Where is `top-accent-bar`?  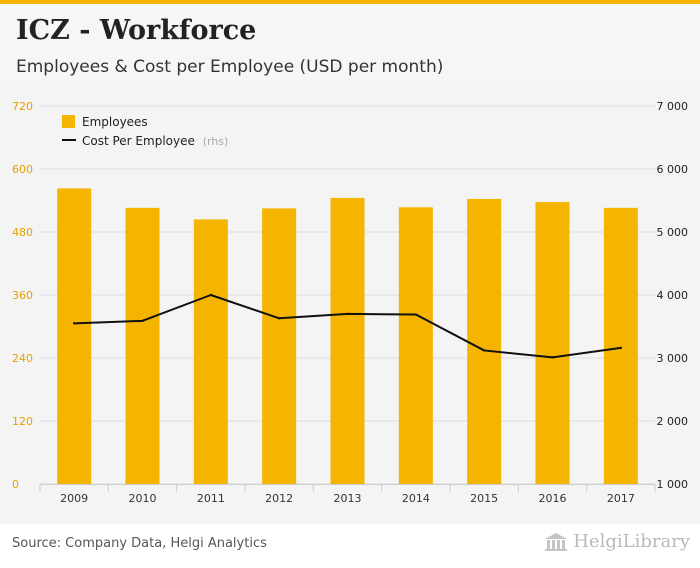 top-accent-bar is located at coordinates (350, 2).